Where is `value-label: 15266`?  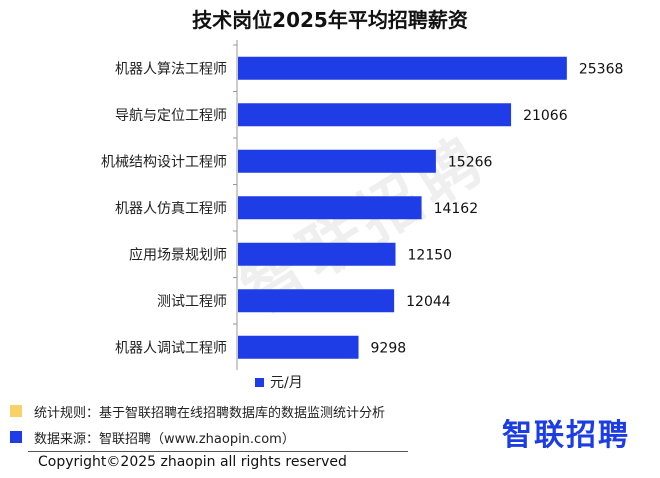
value-label: 15266 is located at coordinates (470, 162).